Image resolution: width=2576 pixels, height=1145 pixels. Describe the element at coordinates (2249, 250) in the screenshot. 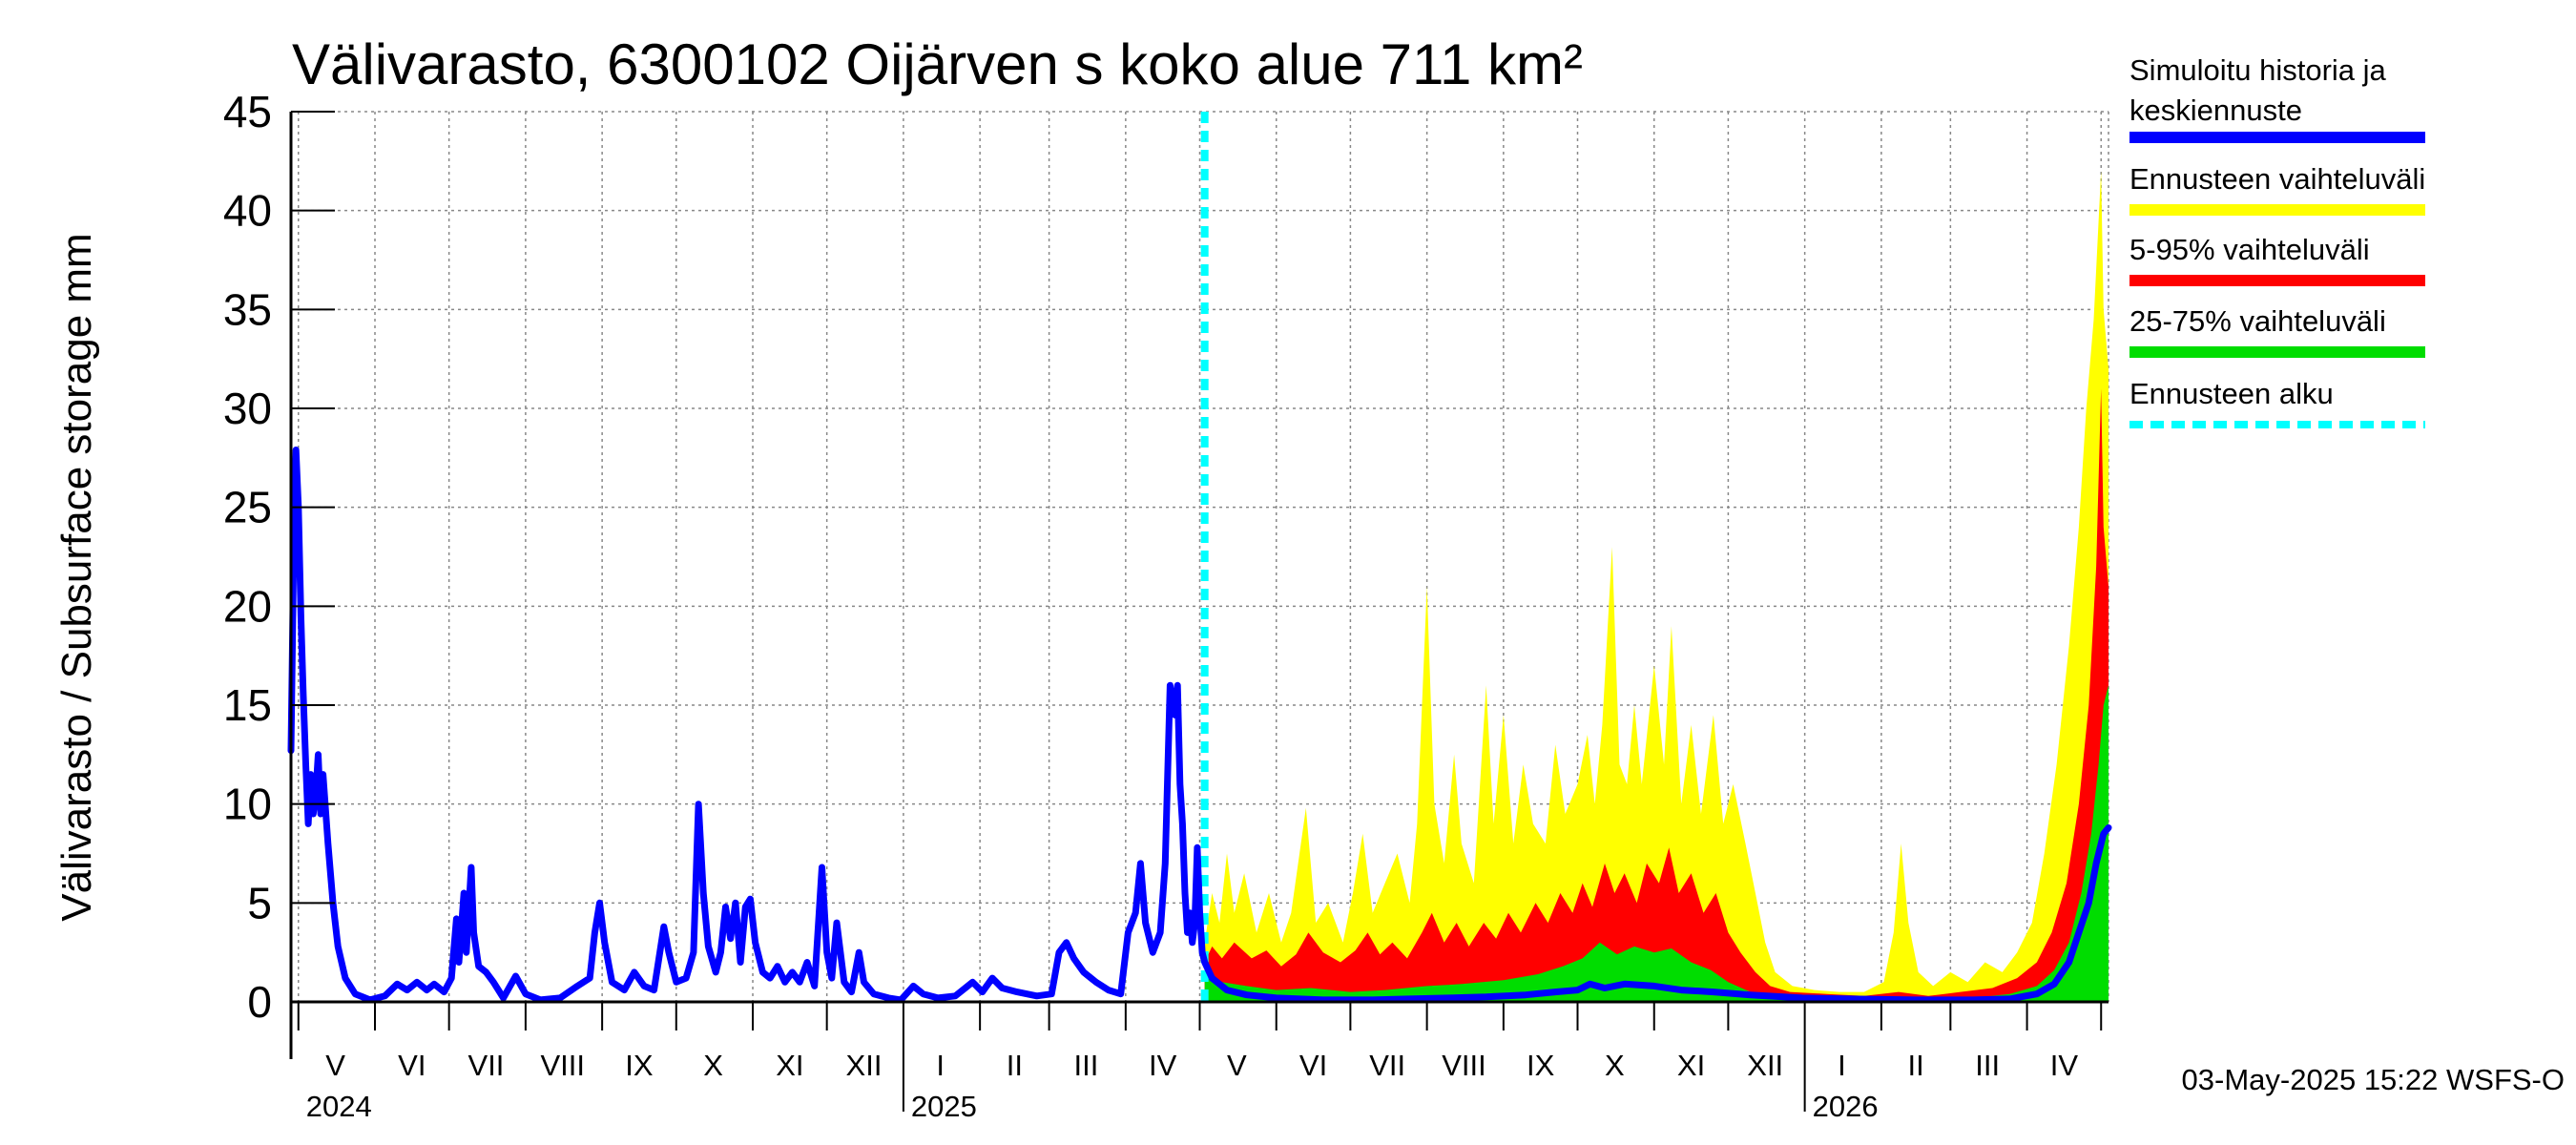

I see `legend-label: 5-95% vaihteluväli` at that location.